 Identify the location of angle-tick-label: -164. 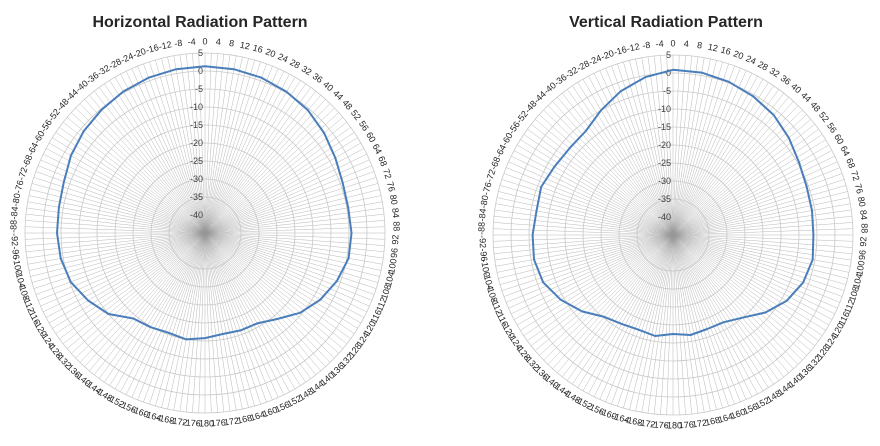
(152, 416).